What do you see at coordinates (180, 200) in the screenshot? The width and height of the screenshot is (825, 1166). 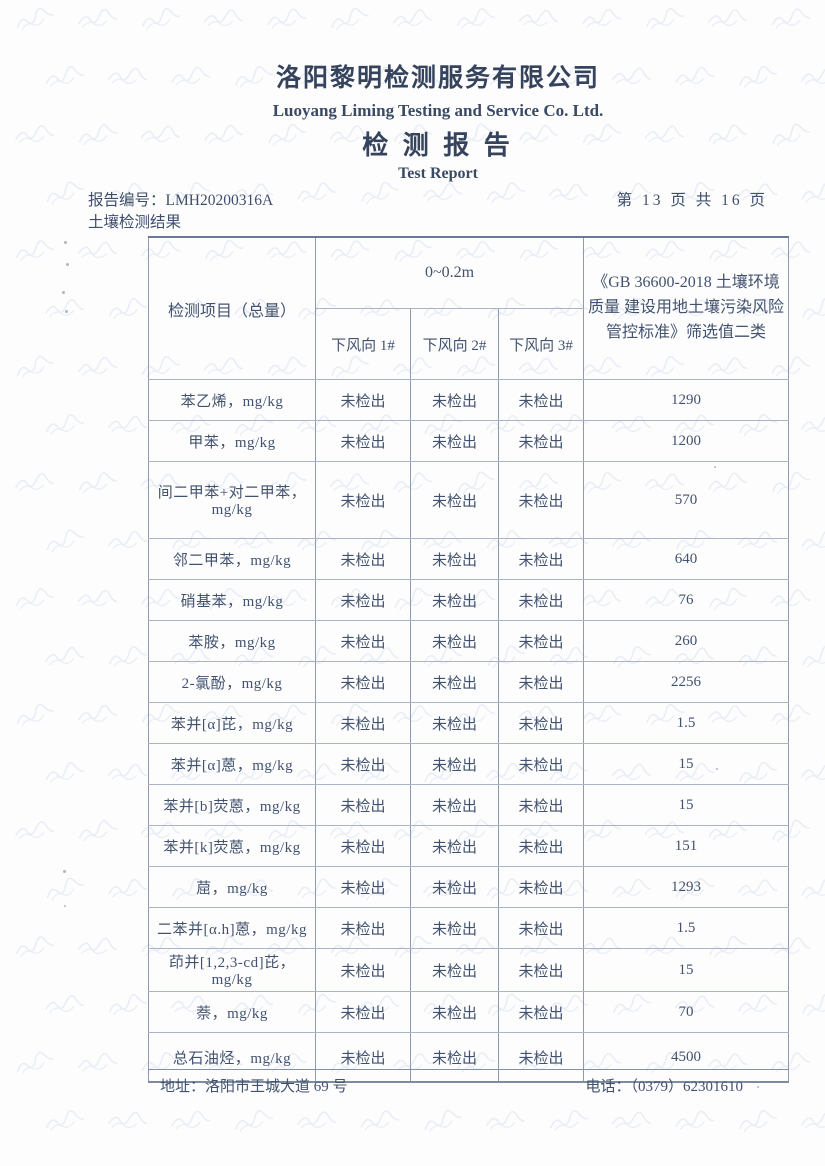 I see `report-number: 报告编号：LMH20200316A` at bounding box center [180, 200].